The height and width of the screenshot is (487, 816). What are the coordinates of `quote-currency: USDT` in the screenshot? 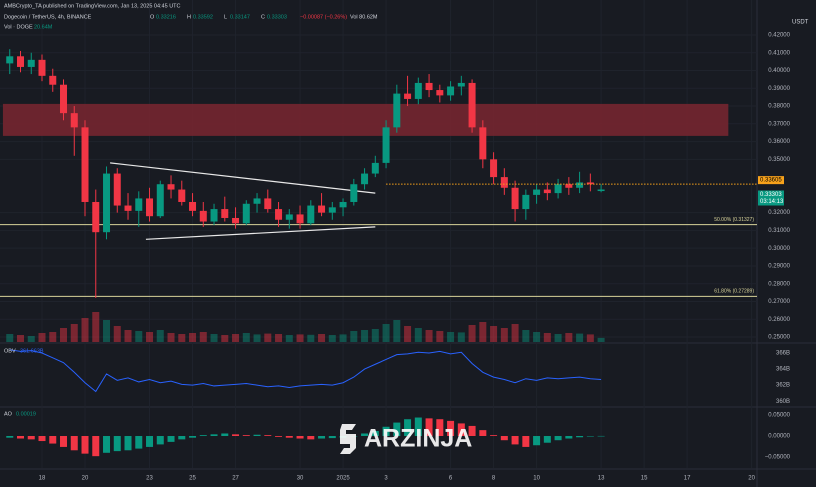 It's located at (800, 23).